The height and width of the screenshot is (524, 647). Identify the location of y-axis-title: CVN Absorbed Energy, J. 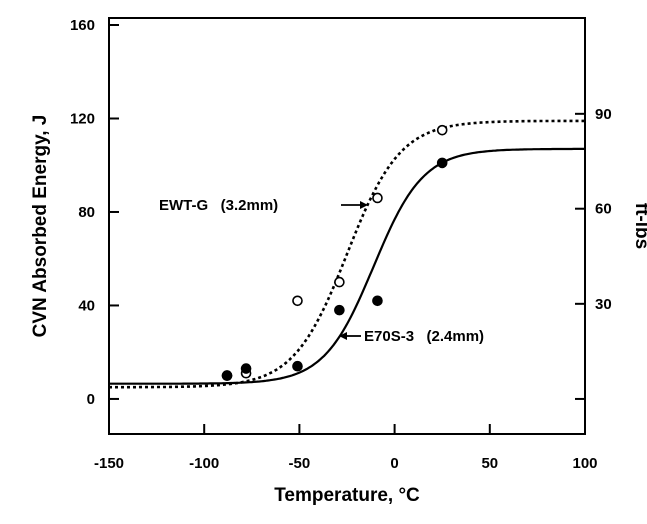
(40, 226).